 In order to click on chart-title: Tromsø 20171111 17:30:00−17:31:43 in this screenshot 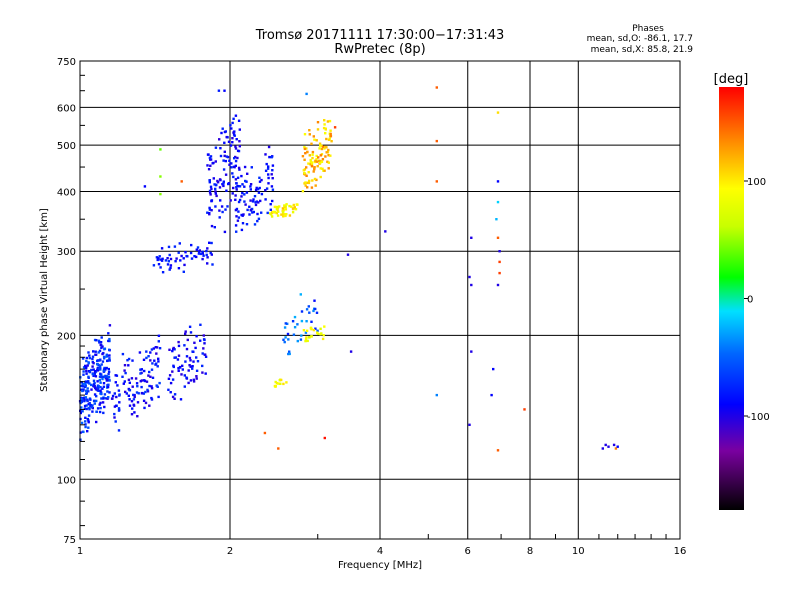, I will do `click(380, 35)`.